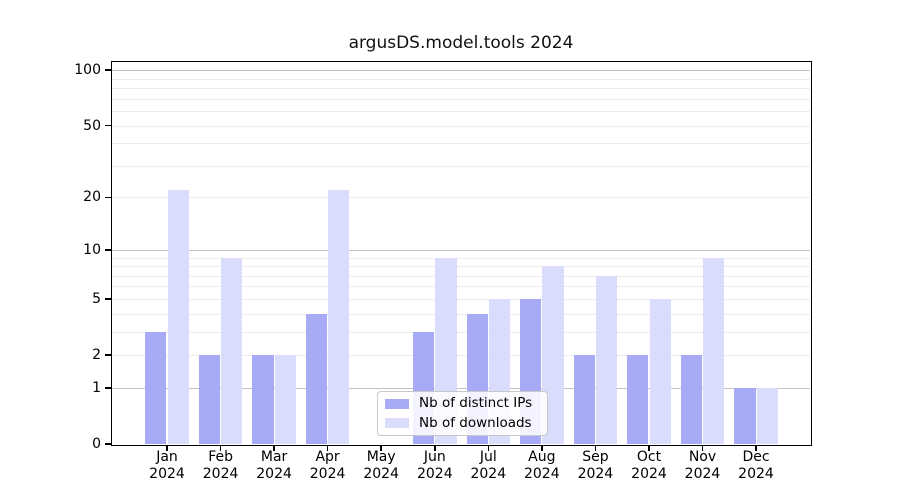  I want to click on y-tick-label-0: 0, so click(96, 444).